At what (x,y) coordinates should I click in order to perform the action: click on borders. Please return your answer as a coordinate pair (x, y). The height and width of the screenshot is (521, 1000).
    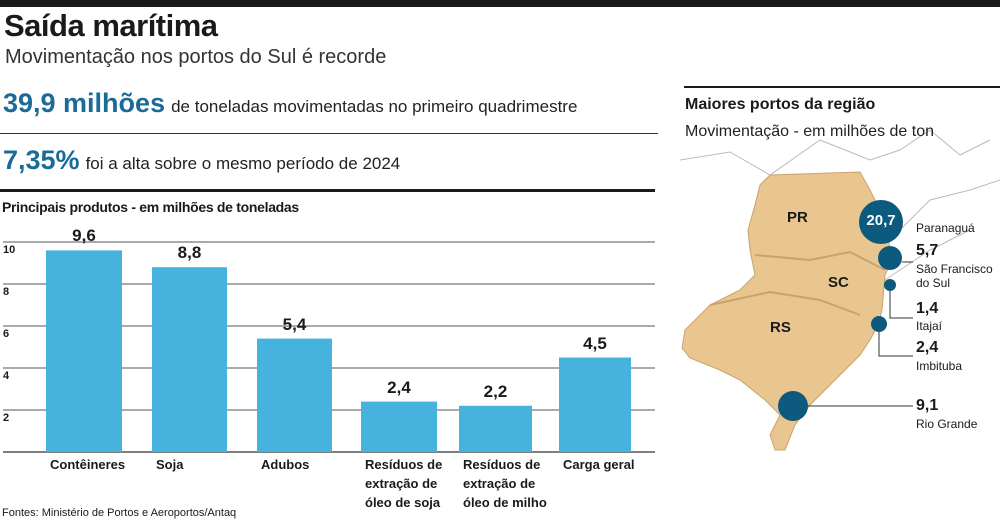
    Looking at the image, I should click on (839, 210).